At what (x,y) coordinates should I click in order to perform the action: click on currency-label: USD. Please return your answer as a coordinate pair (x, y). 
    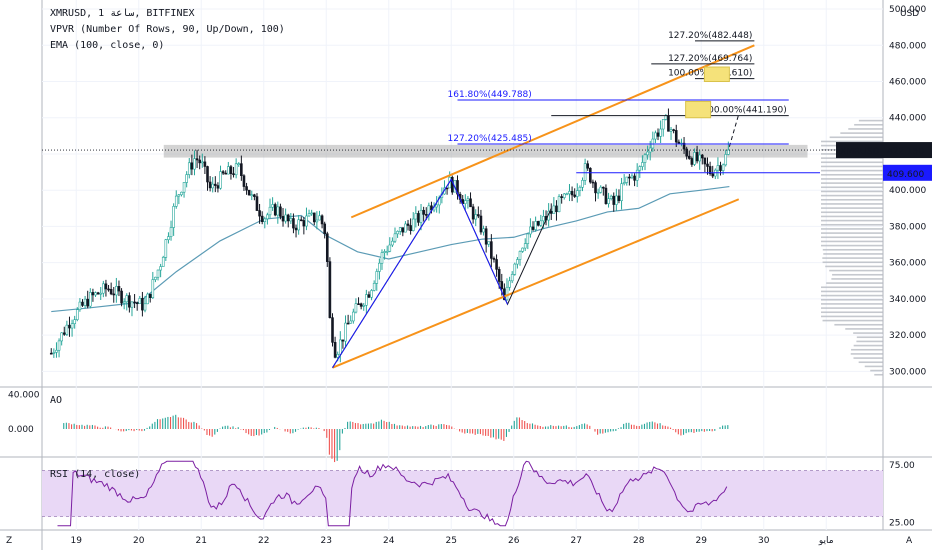
    Looking at the image, I should click on (909, 14).